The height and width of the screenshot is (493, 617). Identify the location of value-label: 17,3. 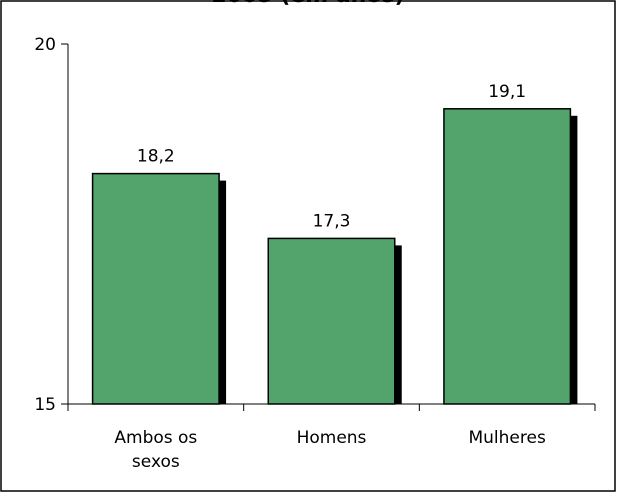
(332, 221).